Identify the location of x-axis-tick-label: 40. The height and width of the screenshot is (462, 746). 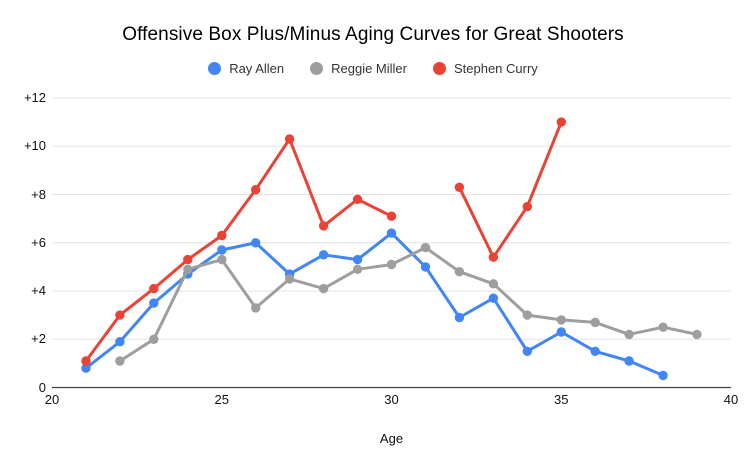
(731, 399).